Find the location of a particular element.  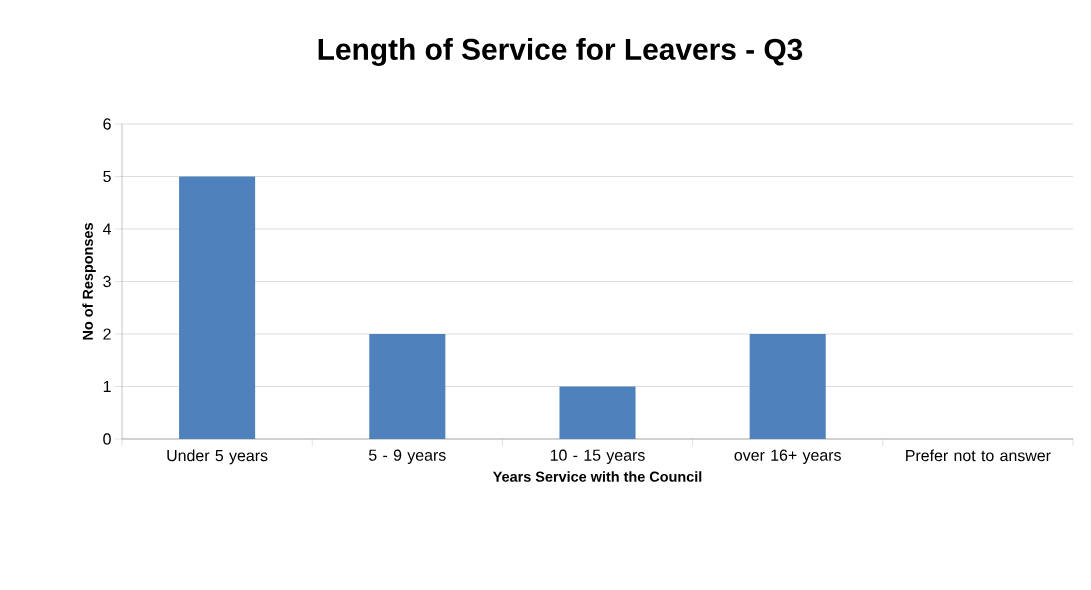

y-tick-label: 3 is located at coordinates (107, 281).